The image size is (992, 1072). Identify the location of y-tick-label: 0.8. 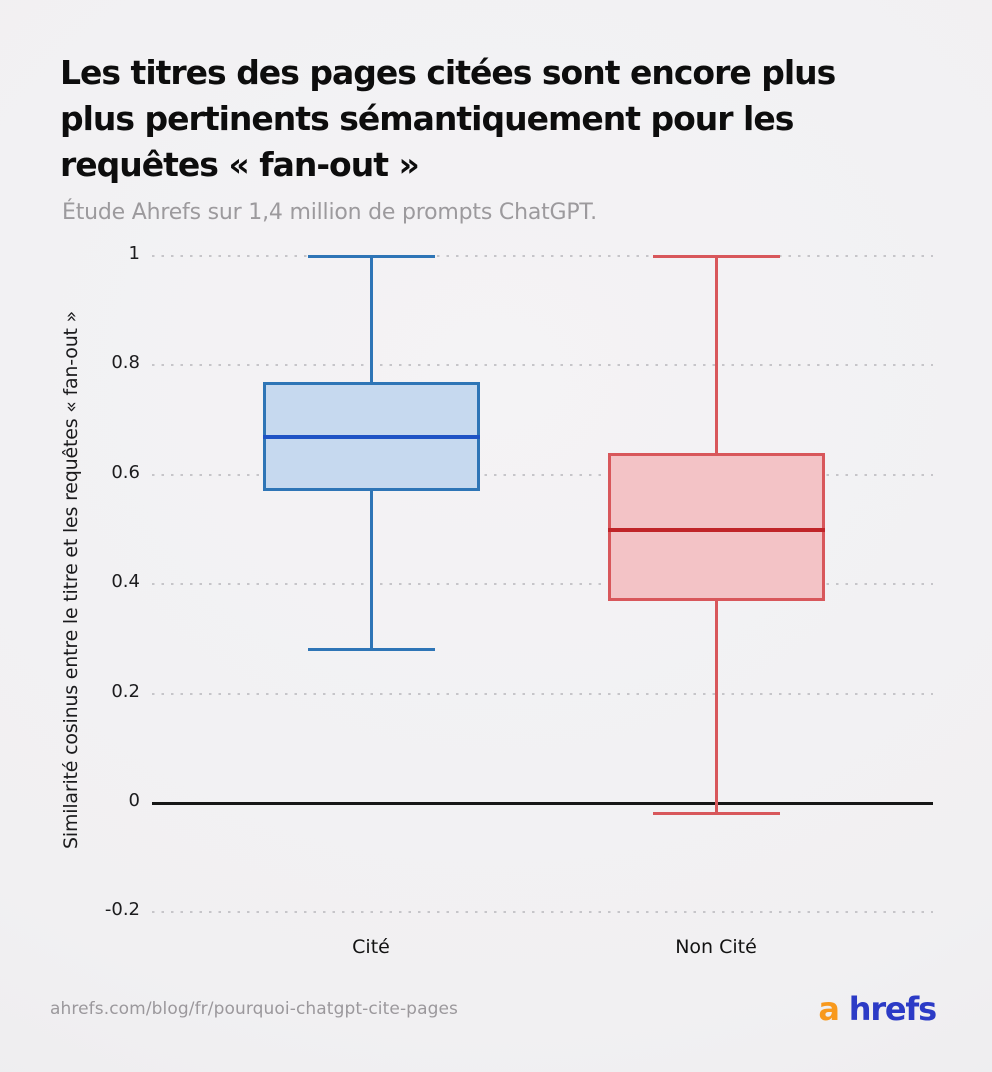
(125, 363).